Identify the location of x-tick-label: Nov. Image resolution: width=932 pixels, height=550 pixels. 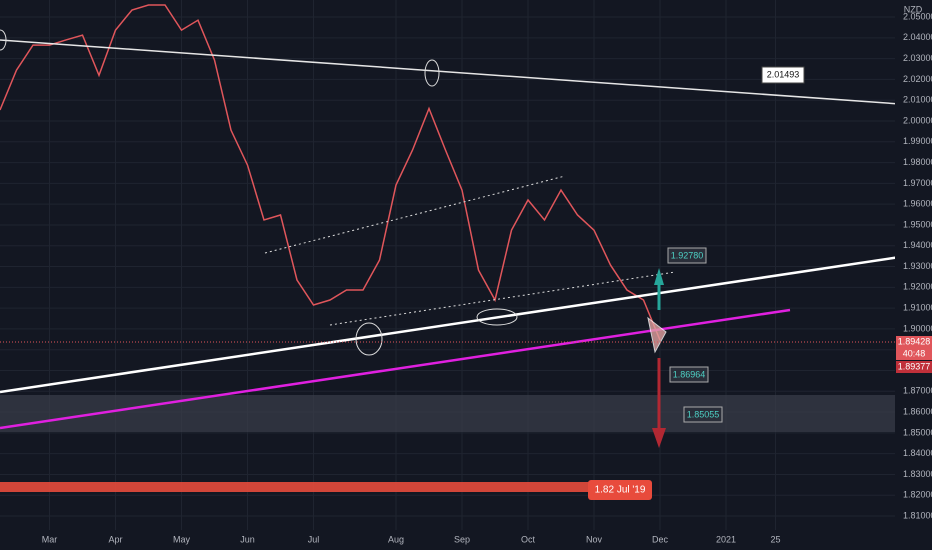
(594, 539).